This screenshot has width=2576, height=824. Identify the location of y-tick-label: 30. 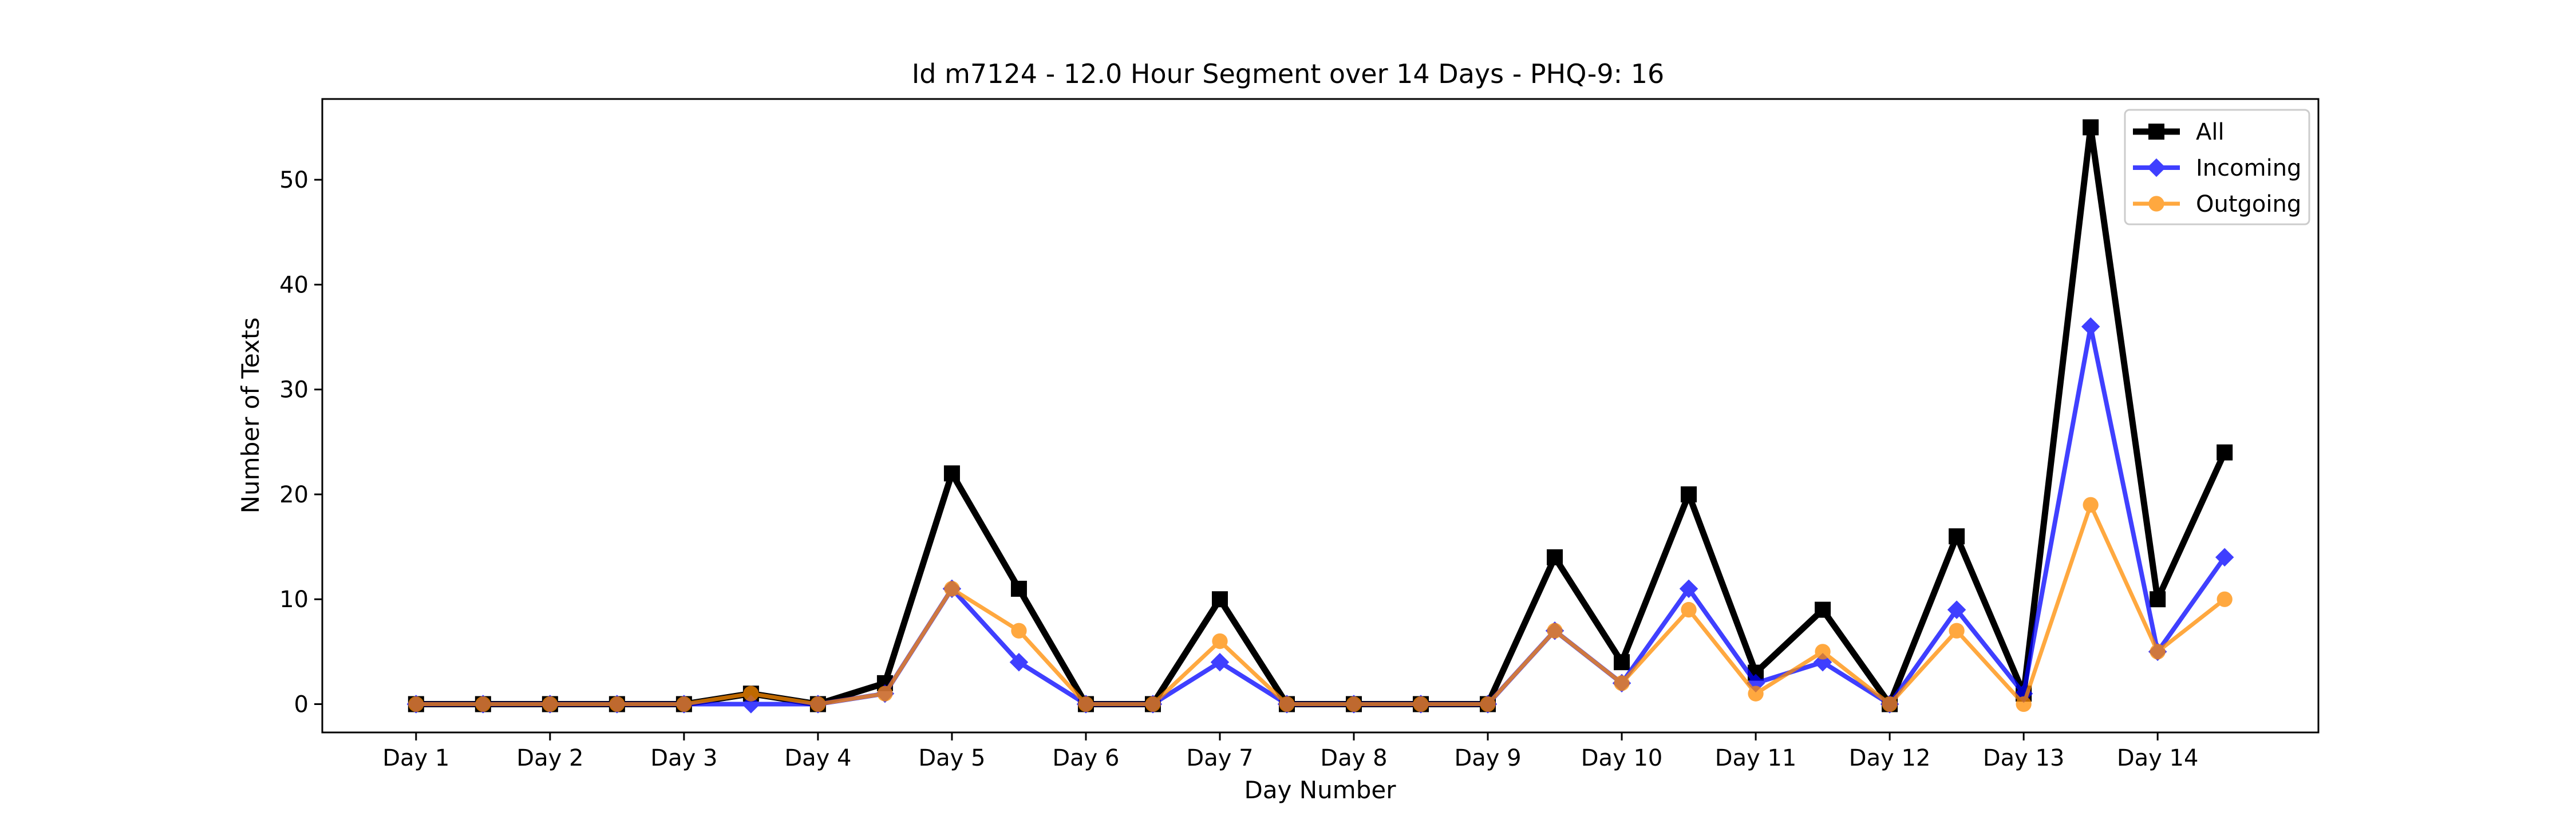
(294, 390).